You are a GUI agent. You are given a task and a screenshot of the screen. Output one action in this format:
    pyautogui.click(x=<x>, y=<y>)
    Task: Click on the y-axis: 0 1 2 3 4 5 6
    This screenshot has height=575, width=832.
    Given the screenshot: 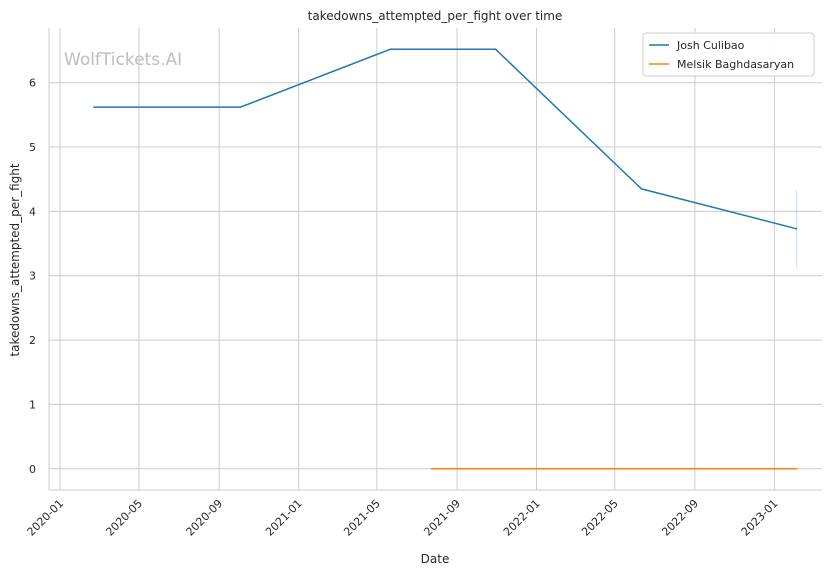 What is the action you would take?
    pyautogui.click(x=32, y=276)
    